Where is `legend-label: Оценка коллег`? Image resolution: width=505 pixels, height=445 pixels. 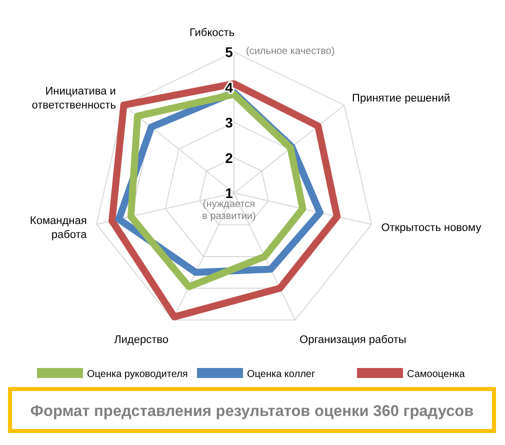
legend-label: Оценка коллег is located at coordinates (281, 374).